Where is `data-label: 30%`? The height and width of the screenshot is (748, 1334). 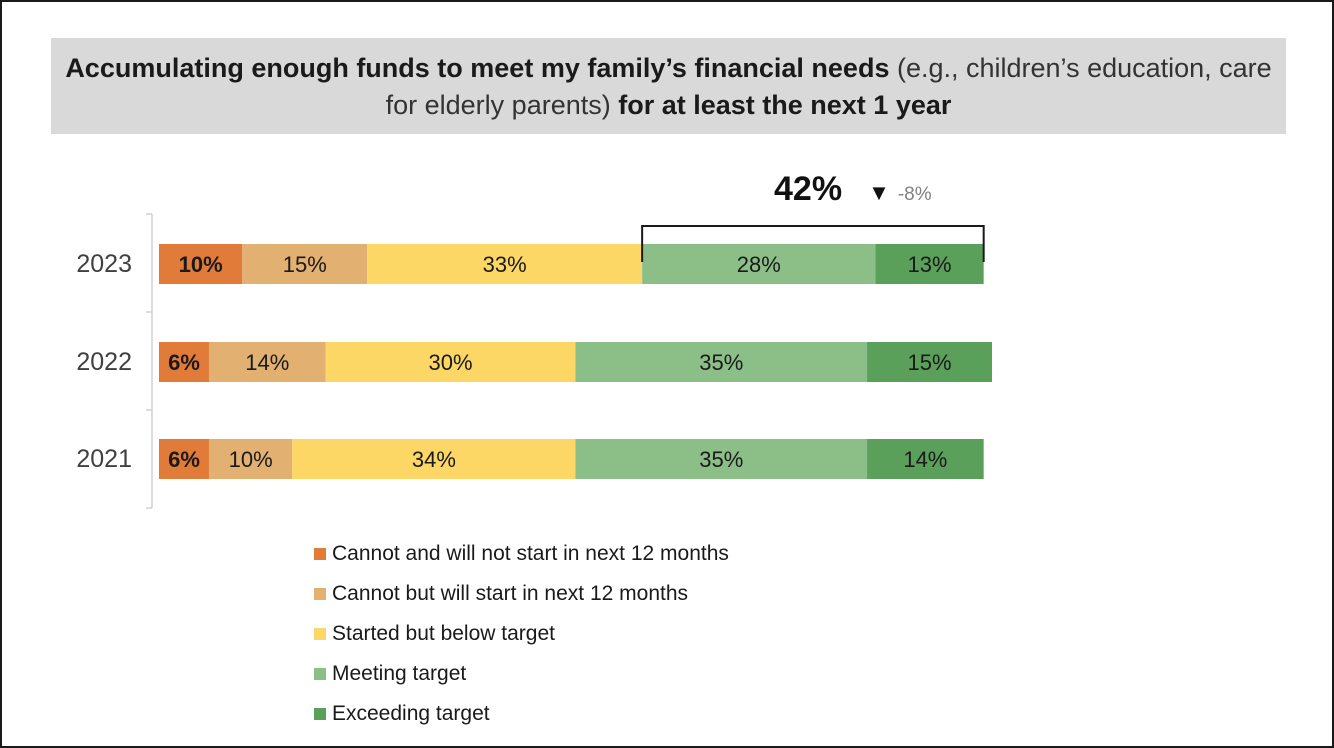 data-label: 30% is located at coordinates (451, 362).